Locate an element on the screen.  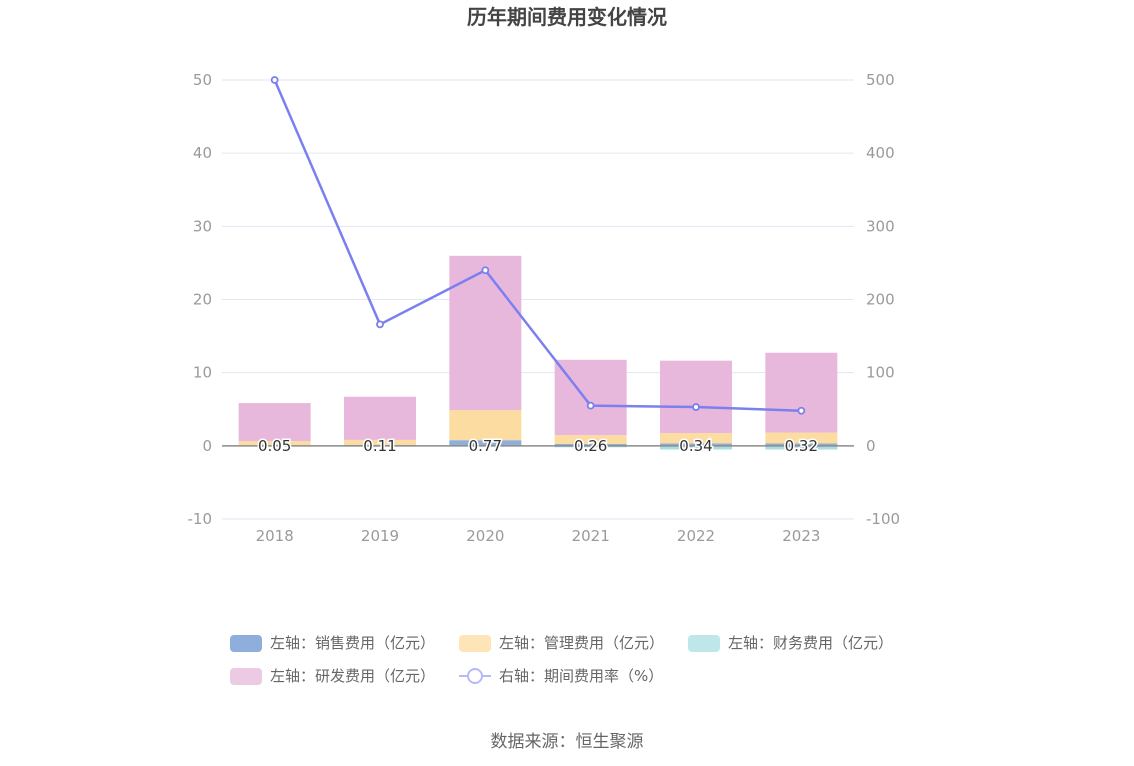
data-label: 0.34 is located at coordinates (695, 446).